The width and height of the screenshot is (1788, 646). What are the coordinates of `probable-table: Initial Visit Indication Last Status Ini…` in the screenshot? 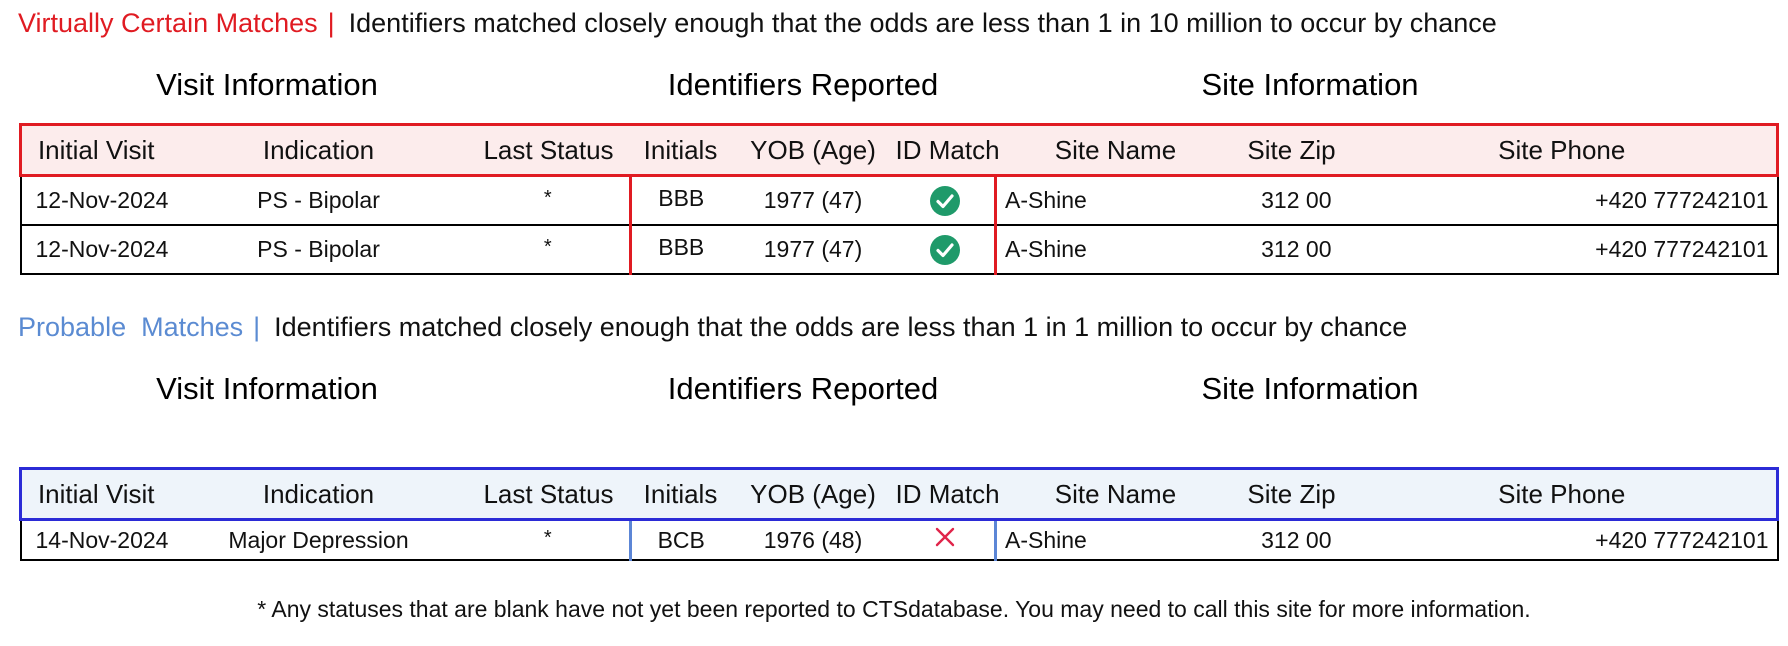 It's located at (899, 514).